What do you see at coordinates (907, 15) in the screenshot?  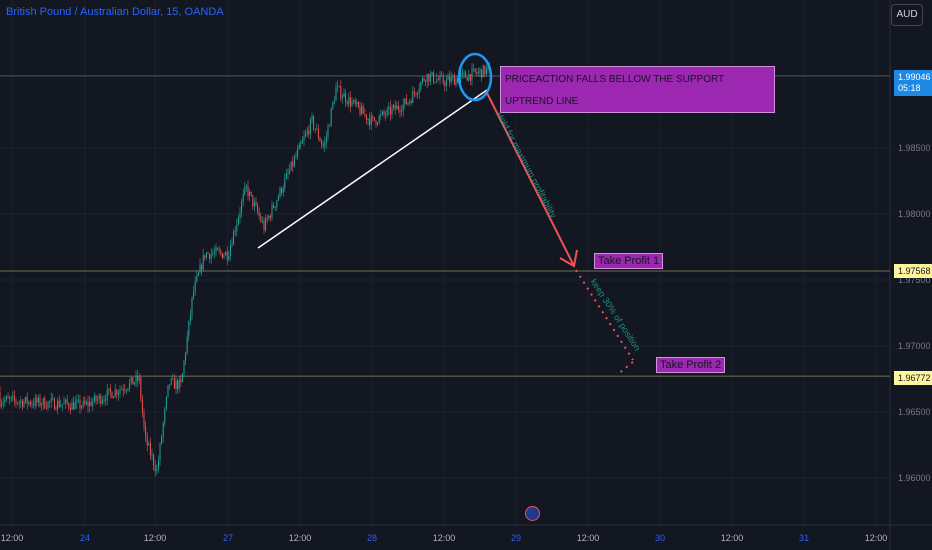 I see `currency-button: AUD` at bounding box center [907, 15].